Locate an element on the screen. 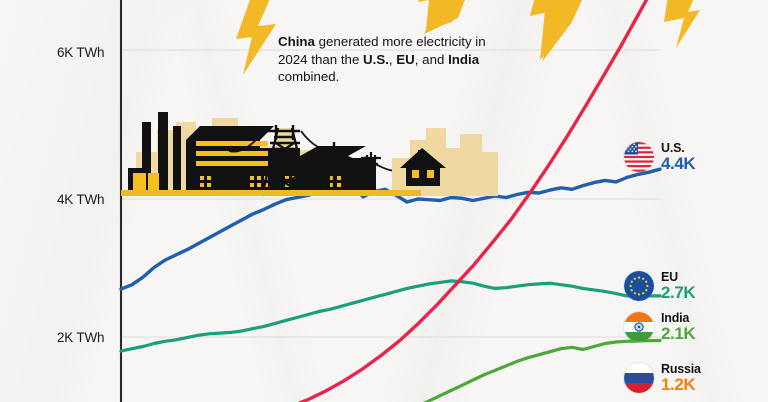 This screenshot has height=402, width=768. legend-label-india: India is located at coordinates (675, 318).